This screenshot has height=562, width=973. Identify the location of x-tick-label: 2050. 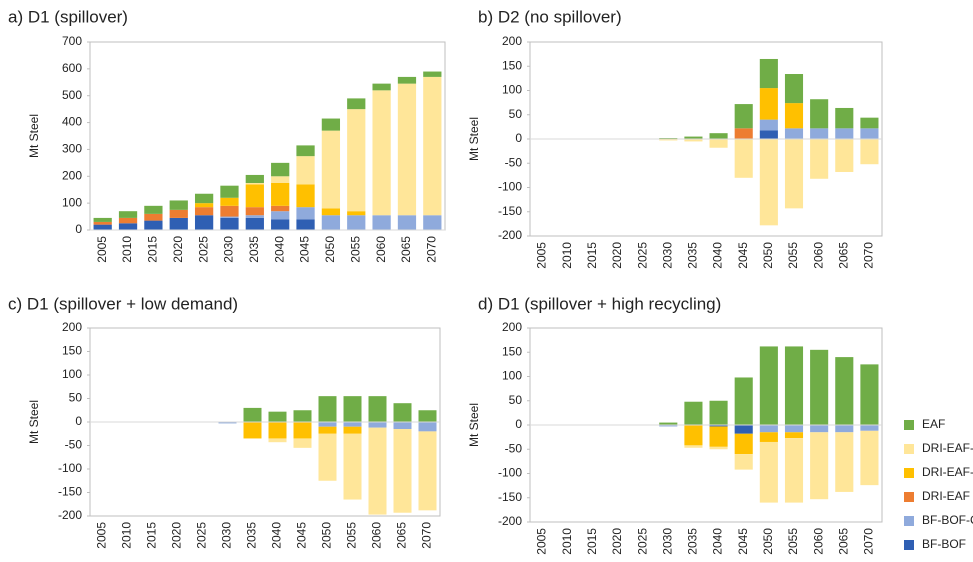
(327, 535).